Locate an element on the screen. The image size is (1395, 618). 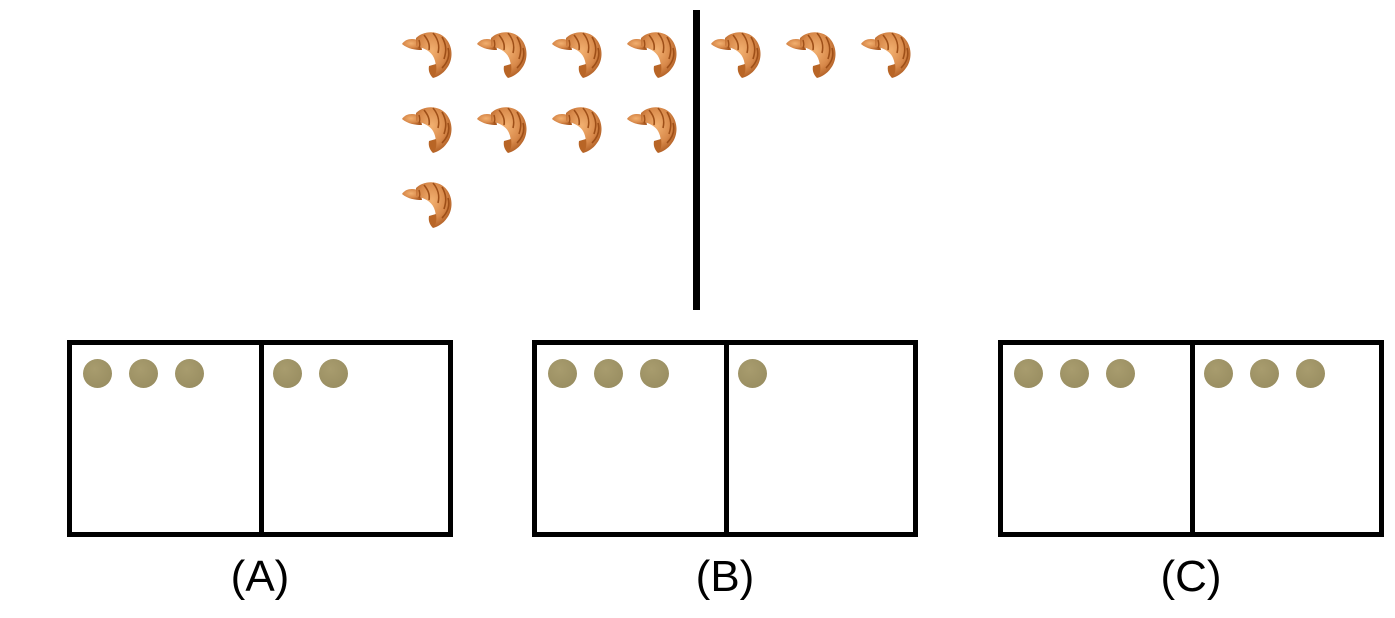
divider-line is located at coordinates (696, 160).